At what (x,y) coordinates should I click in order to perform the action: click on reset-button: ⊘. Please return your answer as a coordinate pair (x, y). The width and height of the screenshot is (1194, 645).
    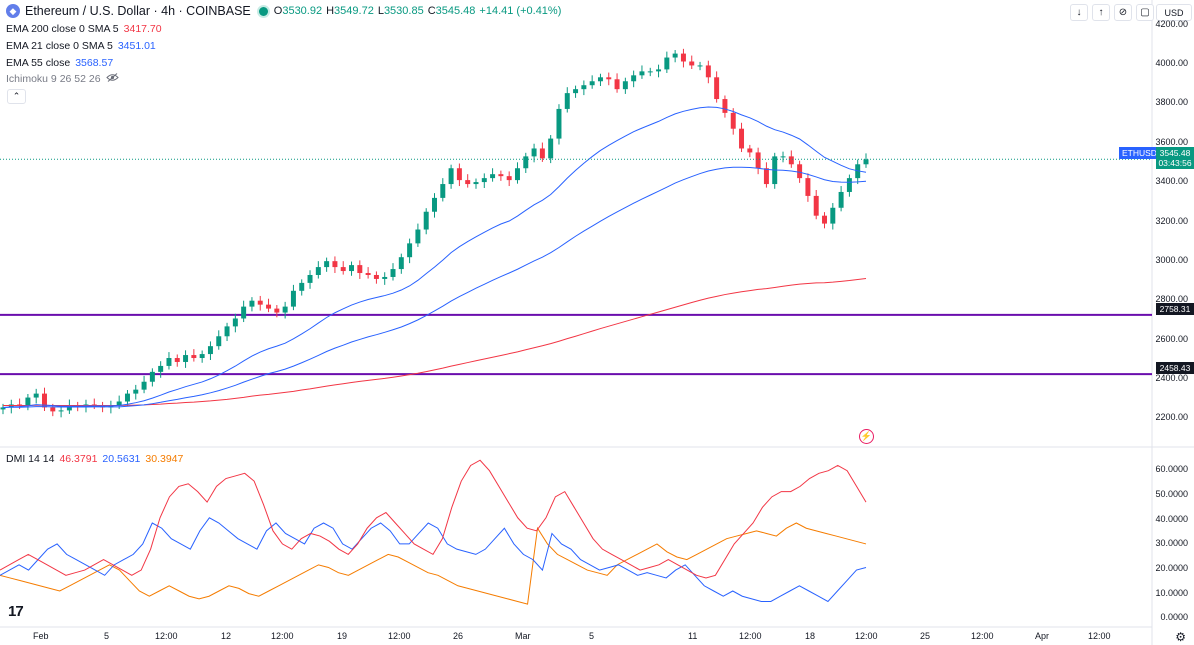
    Looking at the image, I should click on (1123, 12).